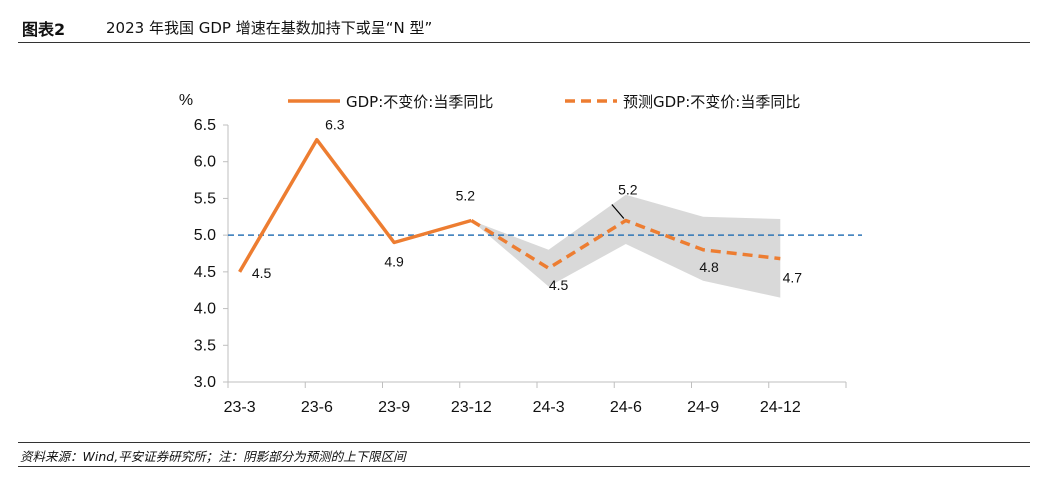 The image size is (1038, 478). What do you see at coordinates (205, 309) in the screenshot?
I see `y-tick-label: 4.0` at bounding box center [205, 309].